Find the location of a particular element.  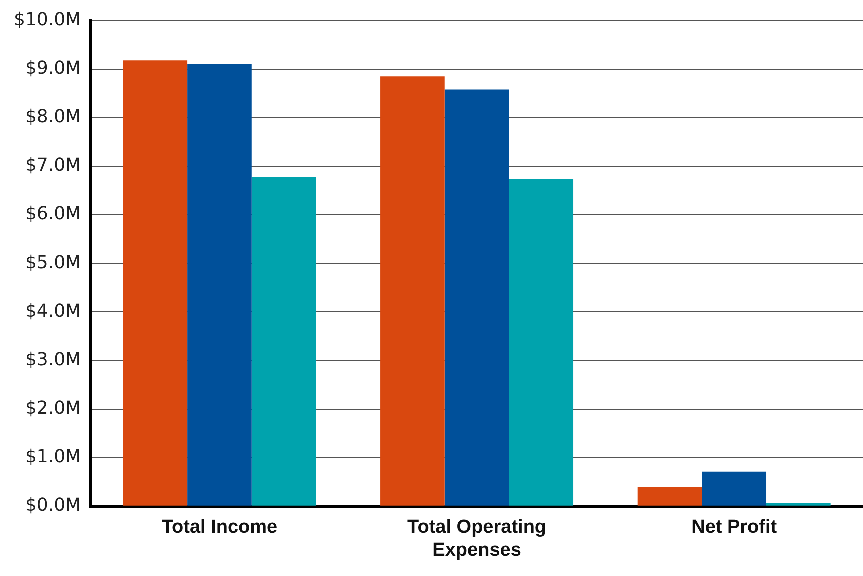

y-tick-label: $4.0M is located at coordinates (53, 311).